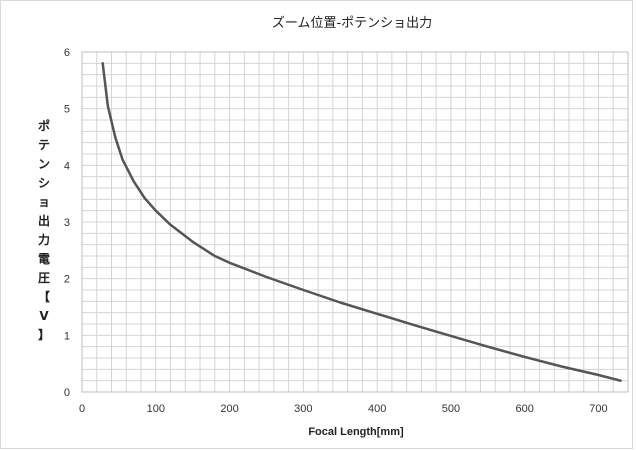  What do you see at coordinates (44, 202) in the screenshot?
I see `y-axis-title-char: ョ` at bounding box center [44, 202].